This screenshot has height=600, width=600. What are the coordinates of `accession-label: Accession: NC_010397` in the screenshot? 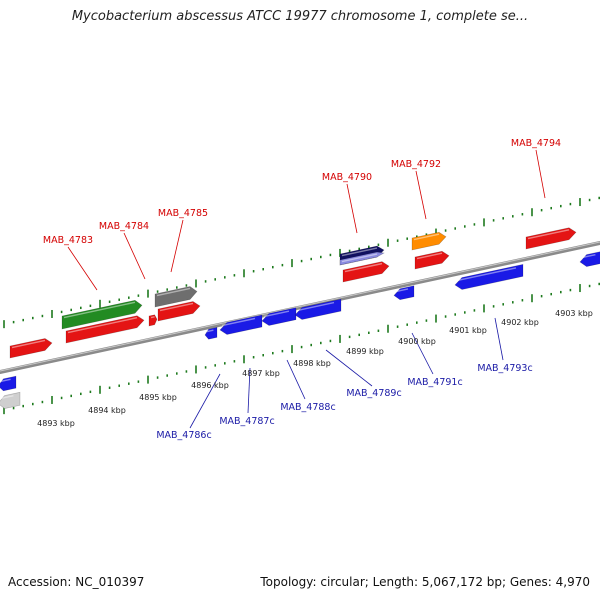 It's located at (76, 582).